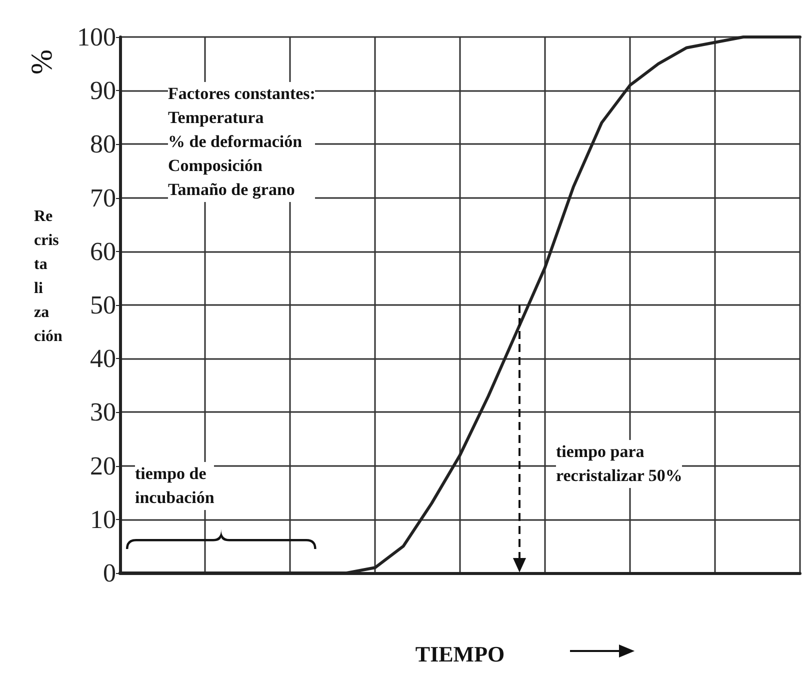  I want to click on annotation: tiempo de incubación, so click(174, 486).